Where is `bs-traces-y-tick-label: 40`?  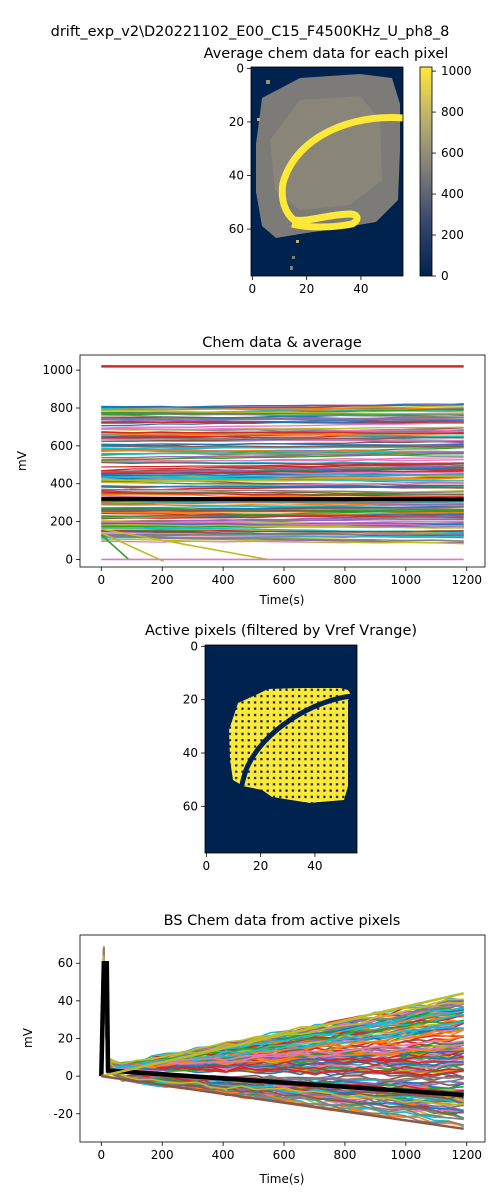 bs-traces-y-tick-label: 40 is located at coordinates (65, 1001).